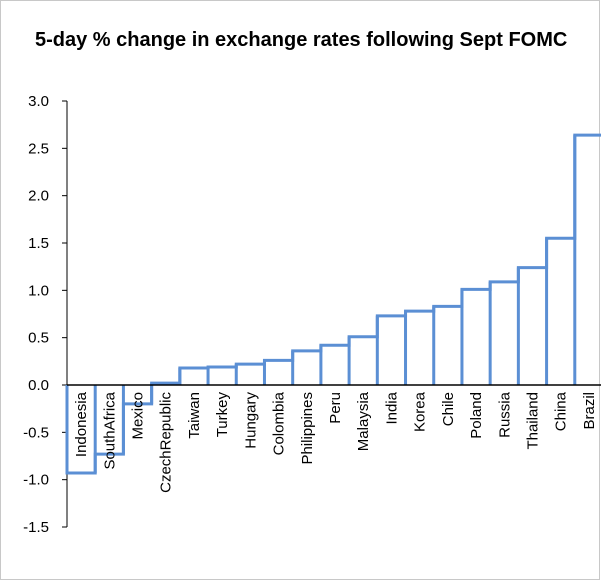  What do you see at coordinates (138, 416) in the screenshot?
I see `category-label: Mexico` at bounding box center [138, 416].